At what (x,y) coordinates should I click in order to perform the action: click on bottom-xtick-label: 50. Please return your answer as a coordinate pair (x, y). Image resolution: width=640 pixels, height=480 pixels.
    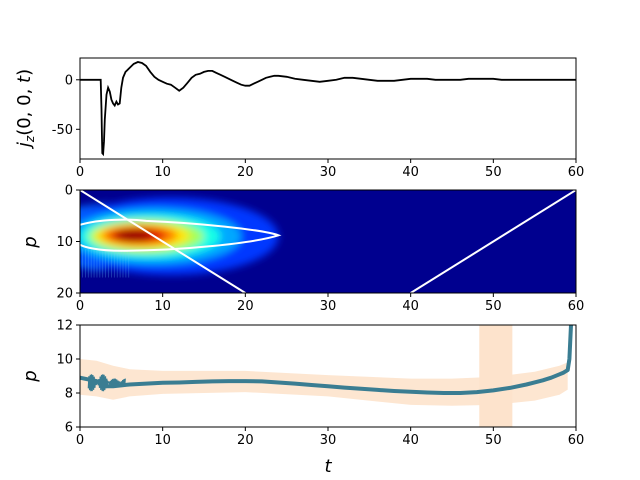
    Looking at the image, I should click on (493, 440).